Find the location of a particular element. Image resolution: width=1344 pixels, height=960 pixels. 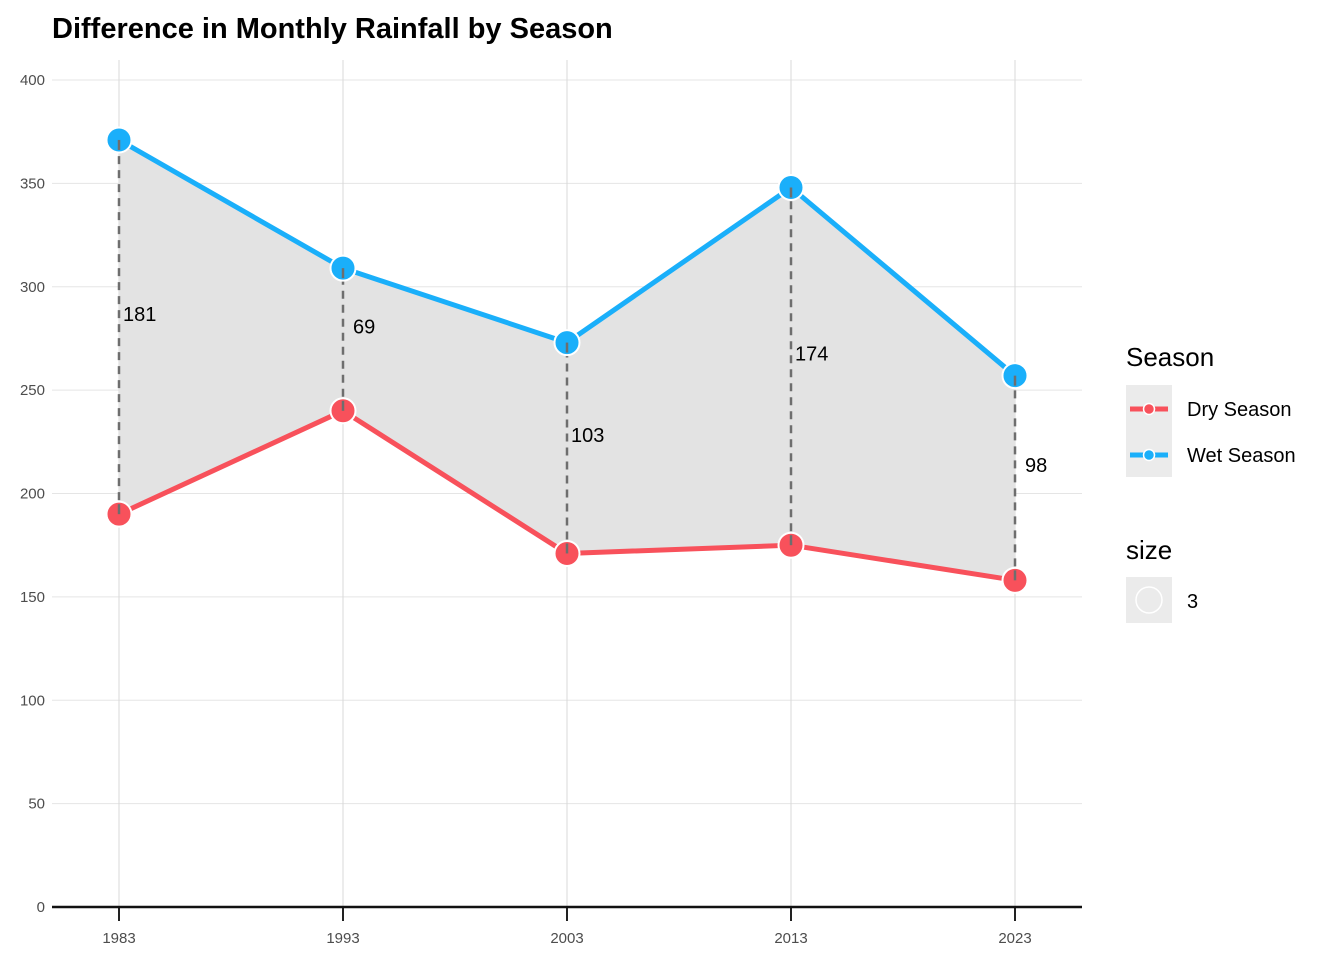

difference-label: 103 is located at coordinates (587, 436).